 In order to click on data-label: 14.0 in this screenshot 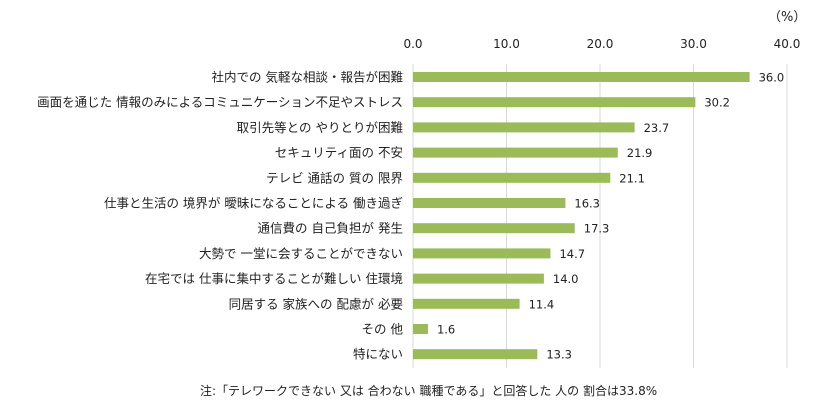, I will do `click(566, 279)`.